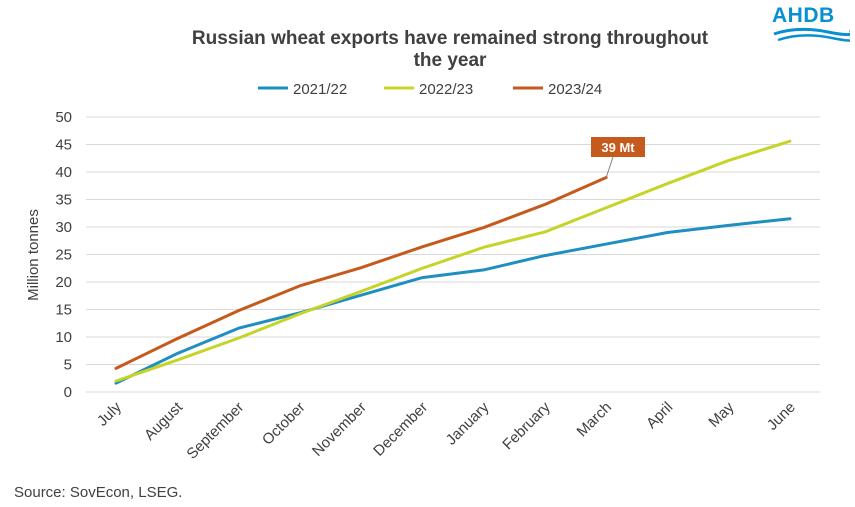  I want to click on x-tick-label: November, so click(339, 429).